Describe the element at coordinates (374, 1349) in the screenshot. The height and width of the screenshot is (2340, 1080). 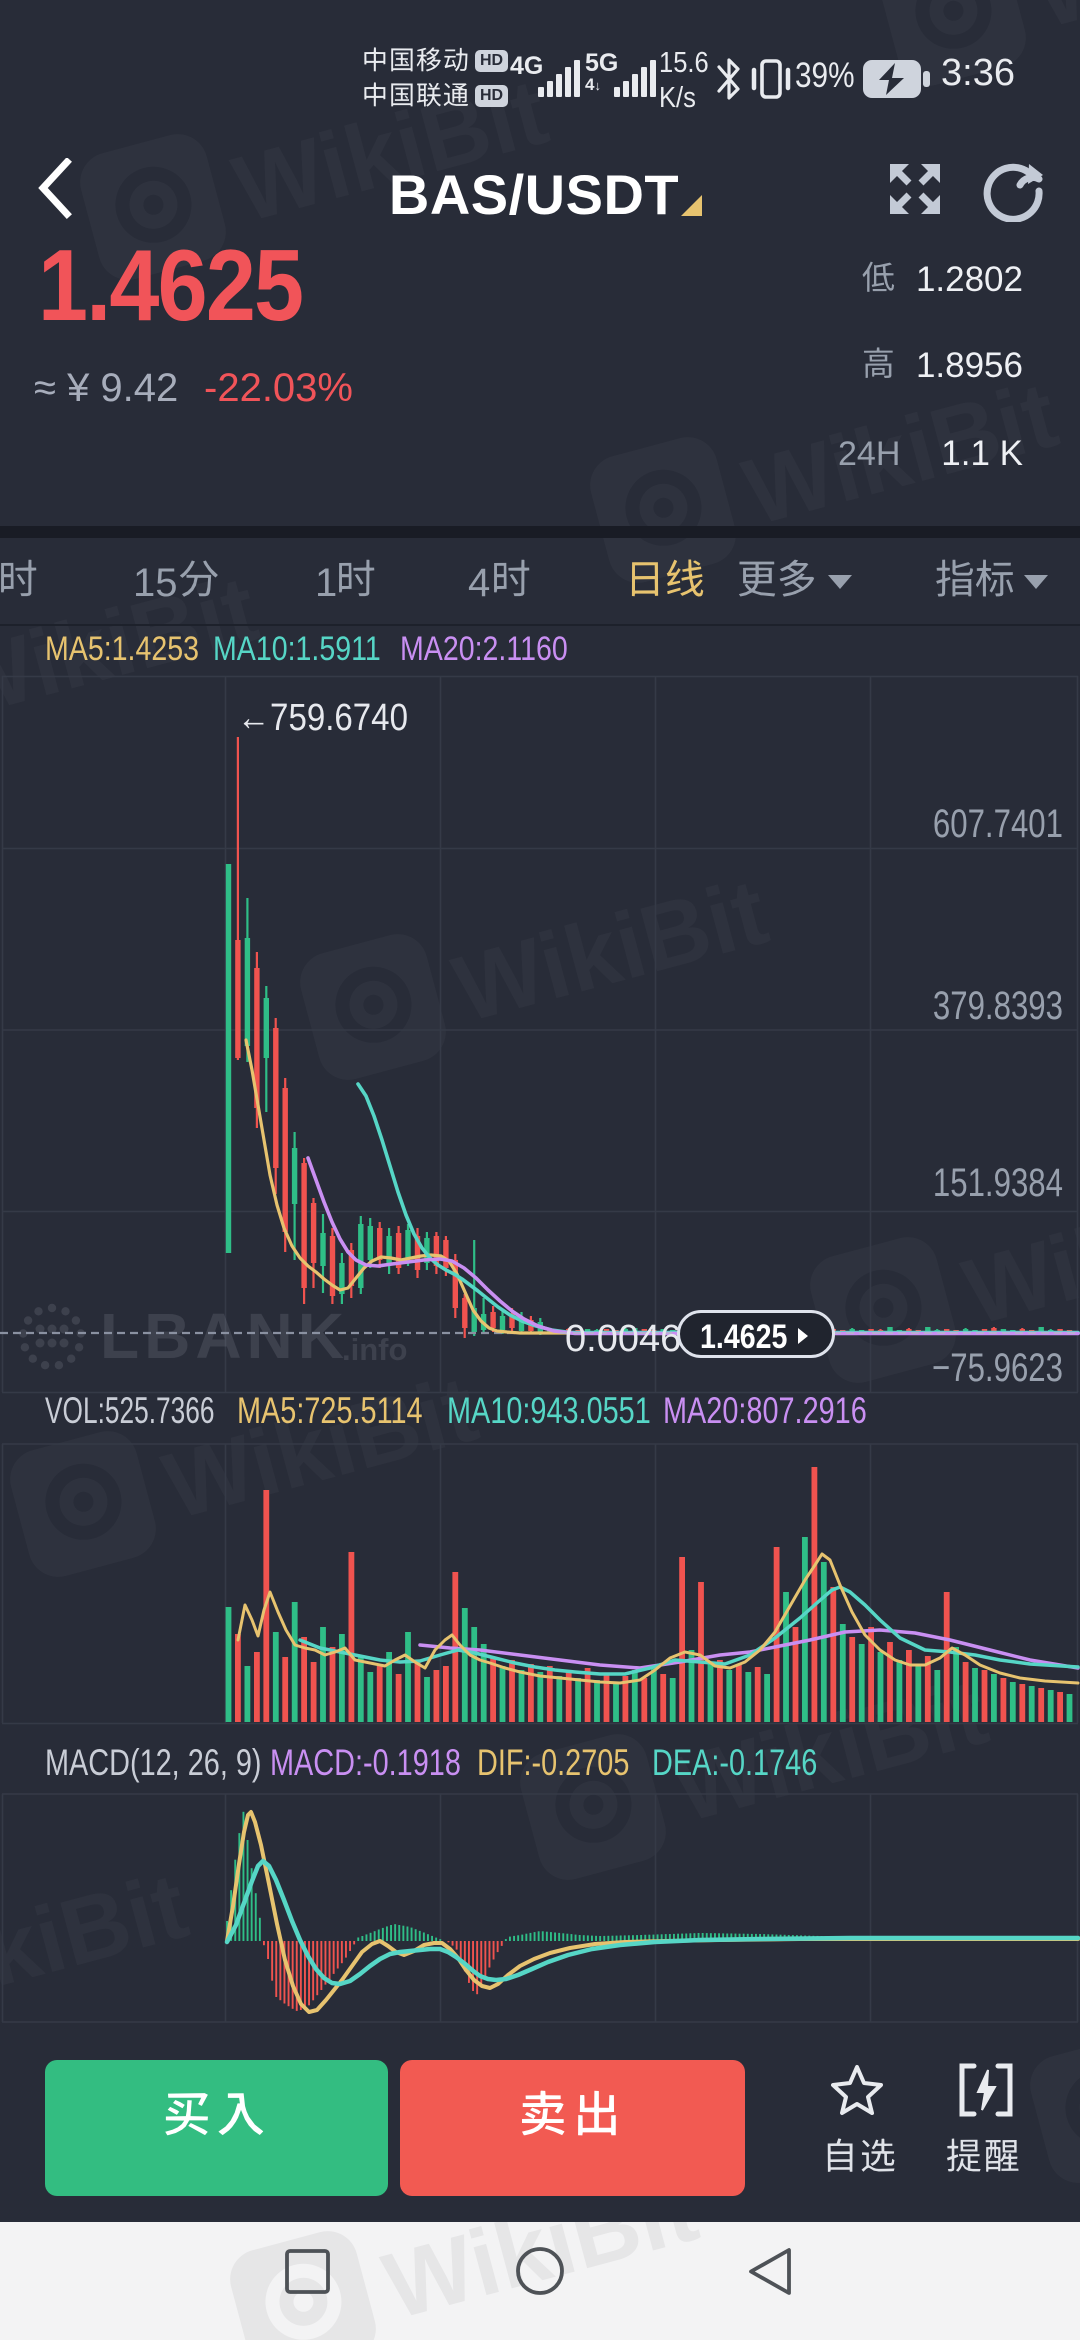
I see `svg-text: .info` at that location.